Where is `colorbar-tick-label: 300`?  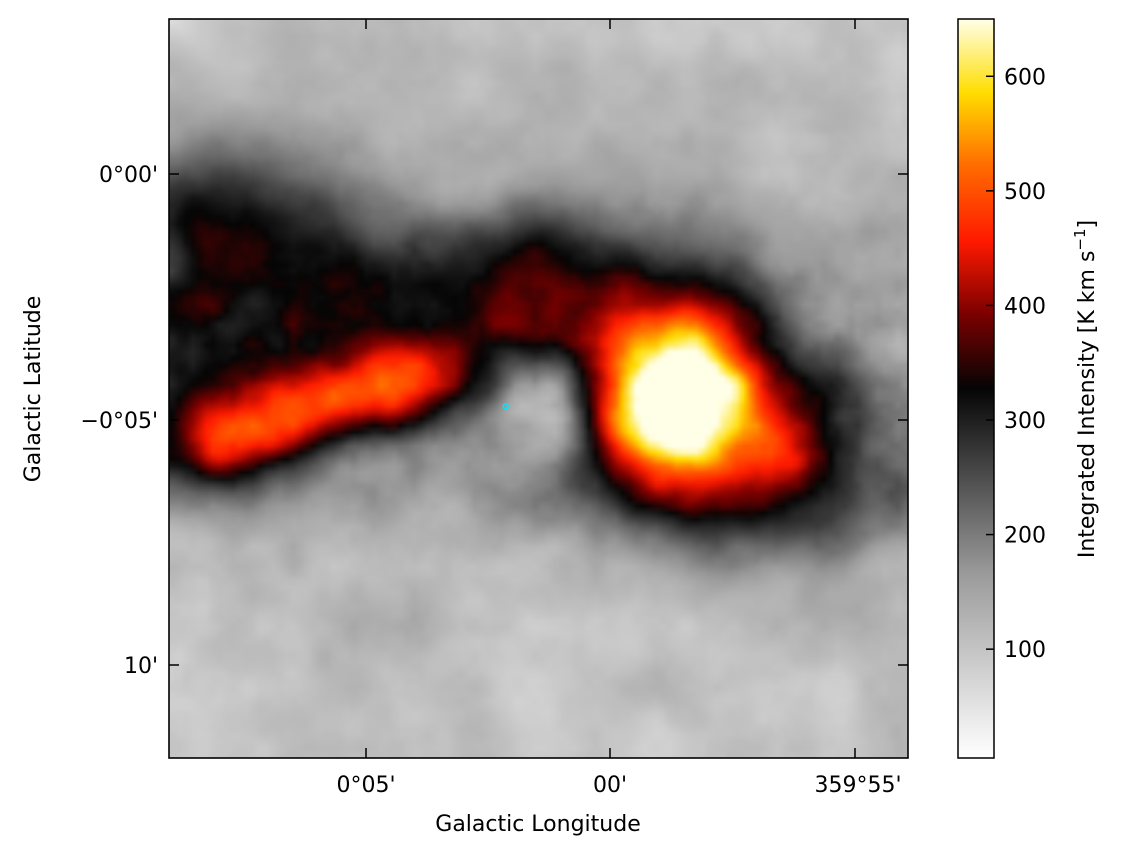
colorbar-tick-label: 300 is located at coordinates (1025, 421).